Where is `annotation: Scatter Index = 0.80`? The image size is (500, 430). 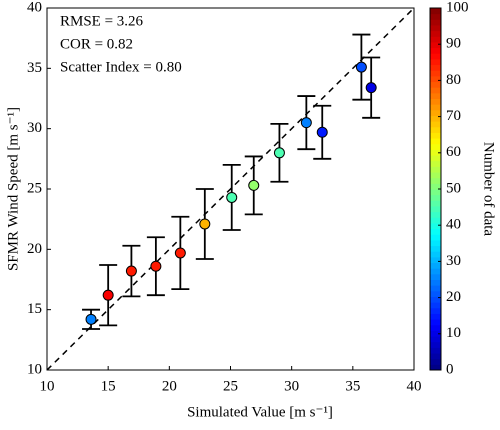
annotation: Scatter Index = 0.80 is located at coordinates (121, 67).